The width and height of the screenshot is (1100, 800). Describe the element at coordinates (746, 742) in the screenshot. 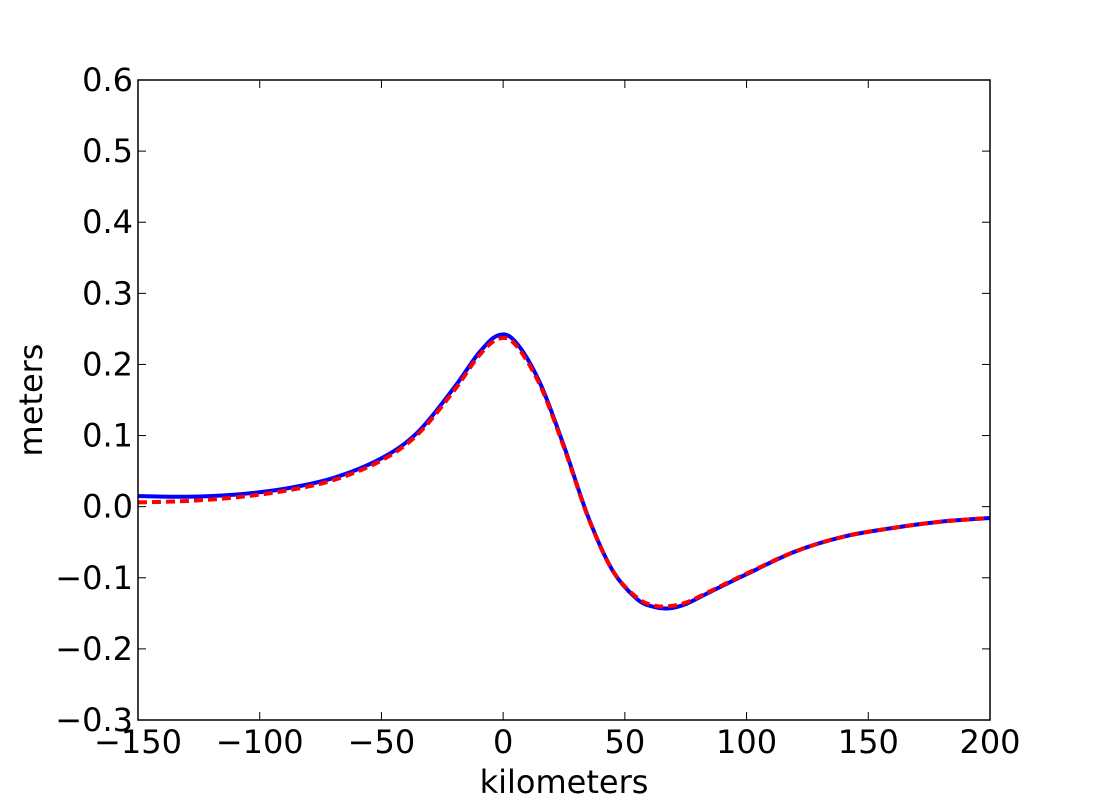

I see `x-tick-label: 100` at that location.